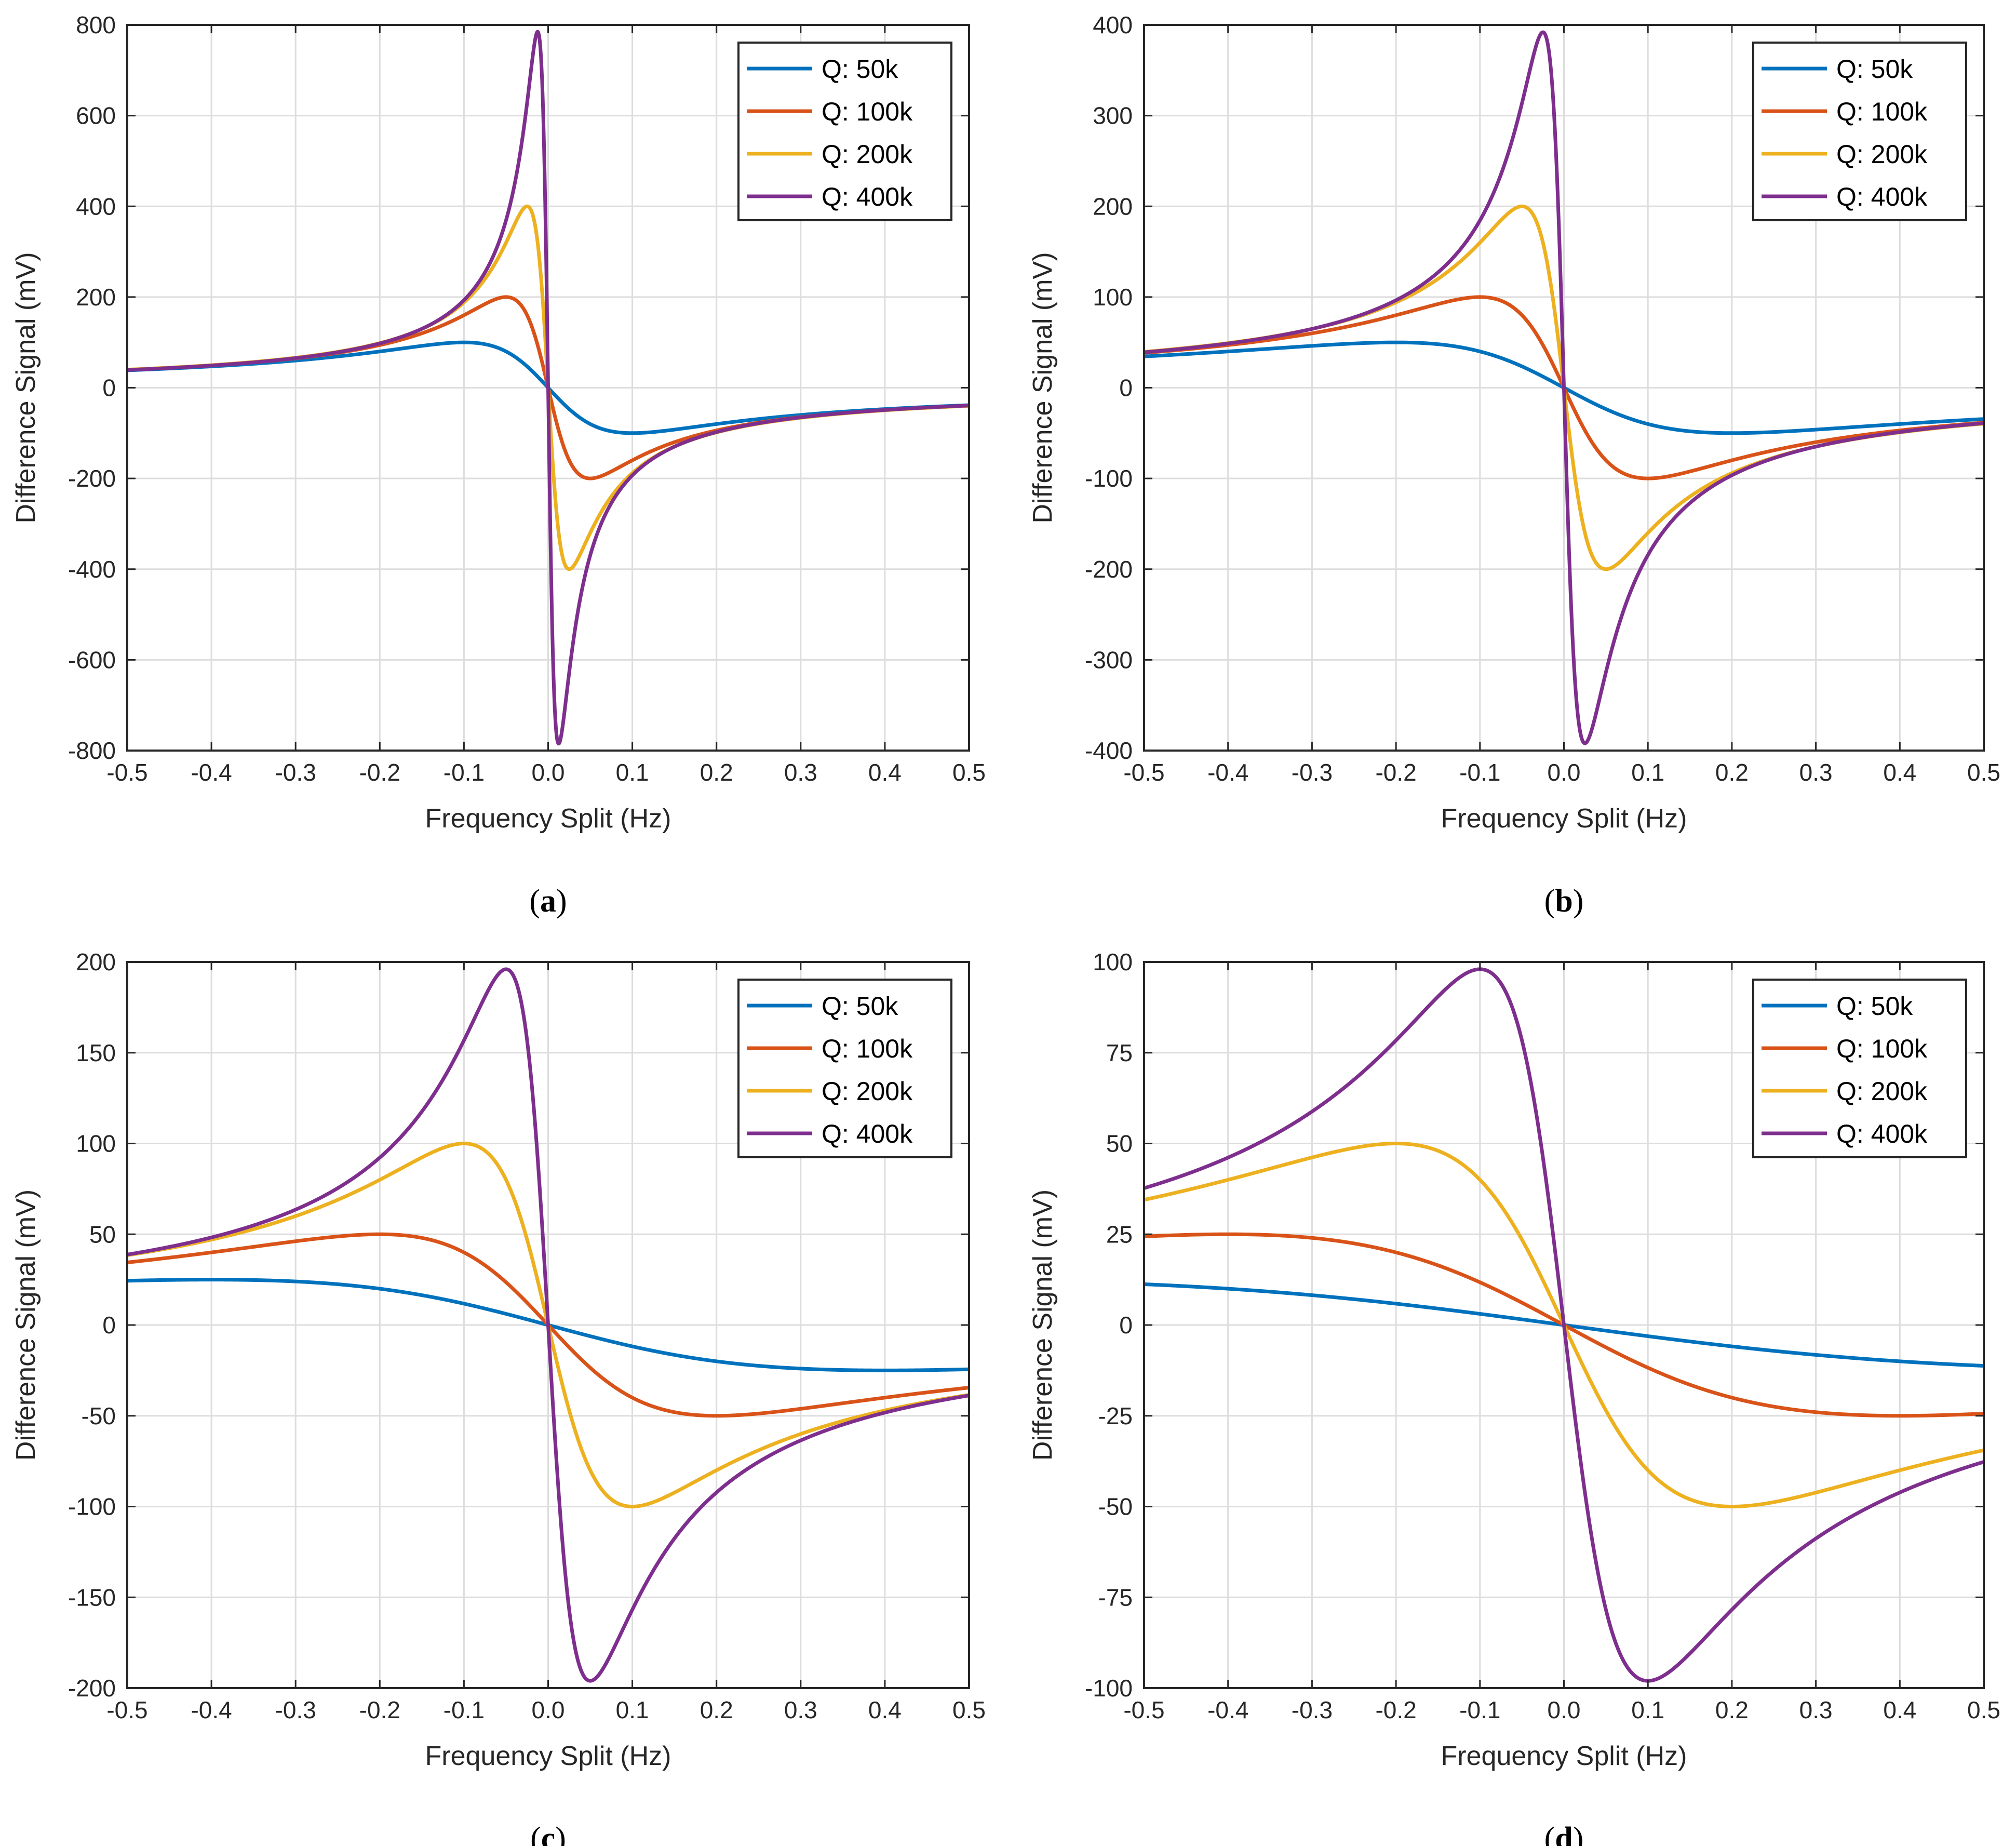 The height and width of the screenshot is (1846, 2016). I want to click on y-tick-label: 800, so click(96, 25).